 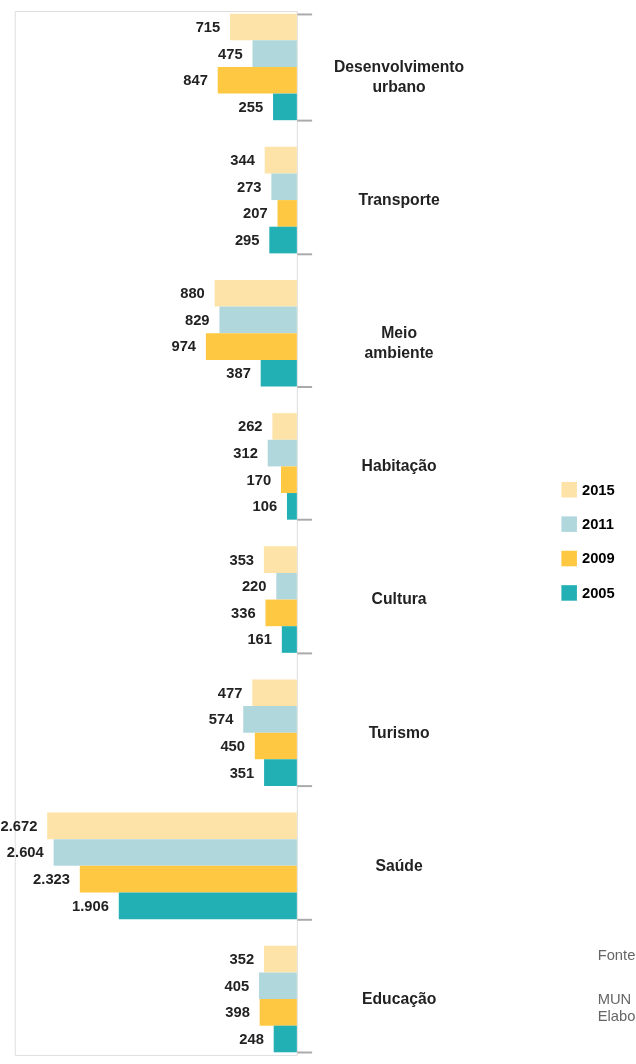 What do you see at coordinates (399, 732) in the screenshot?
I see `y-tick-label: Turismo` at bounding box center [399, 732].